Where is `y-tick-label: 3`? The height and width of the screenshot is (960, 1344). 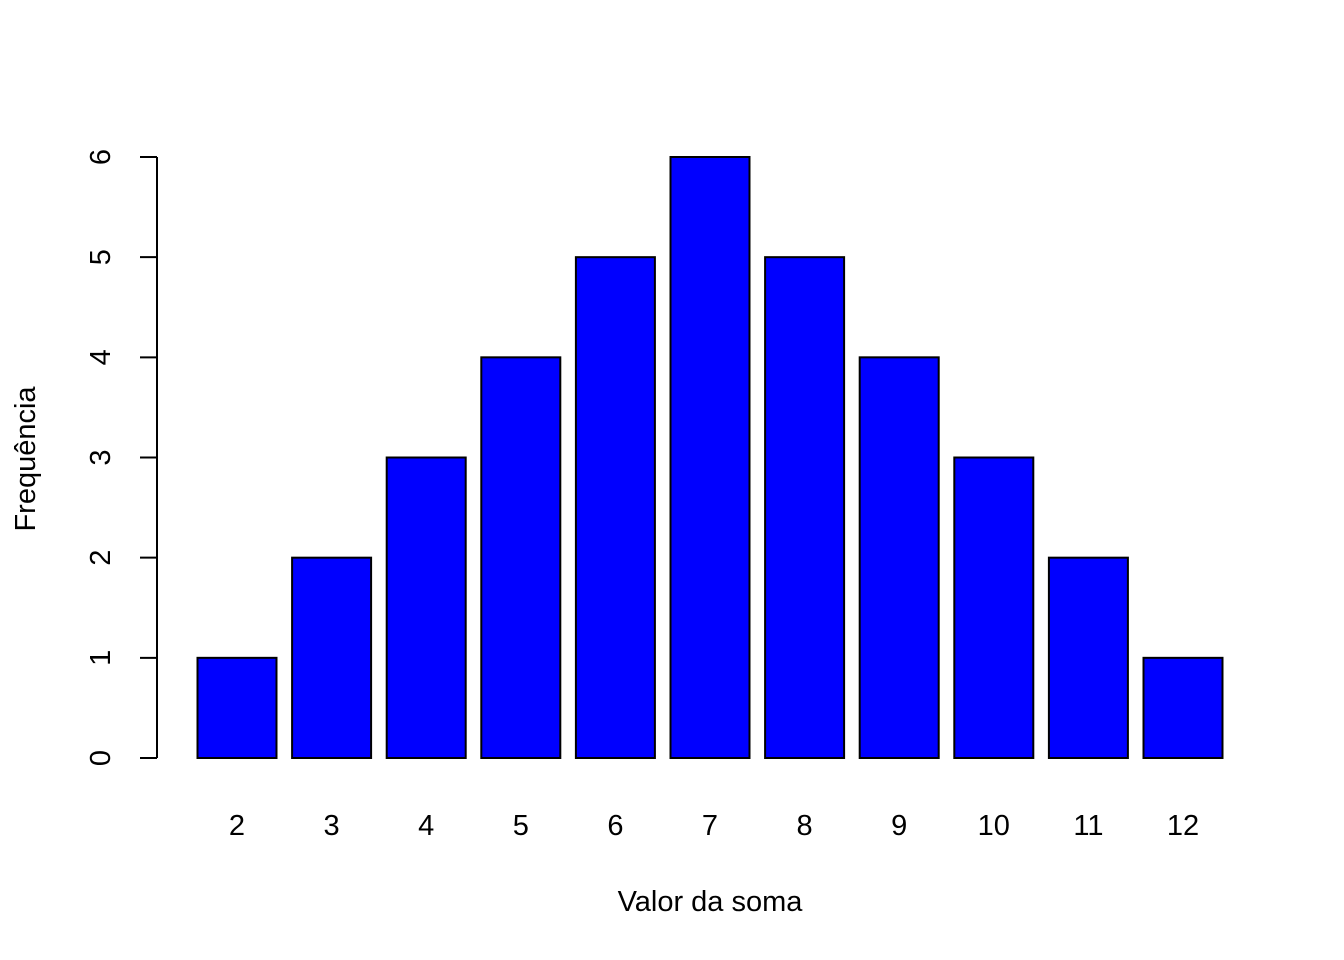
y-tick-label: 3 is located at coordinates (101, 457).